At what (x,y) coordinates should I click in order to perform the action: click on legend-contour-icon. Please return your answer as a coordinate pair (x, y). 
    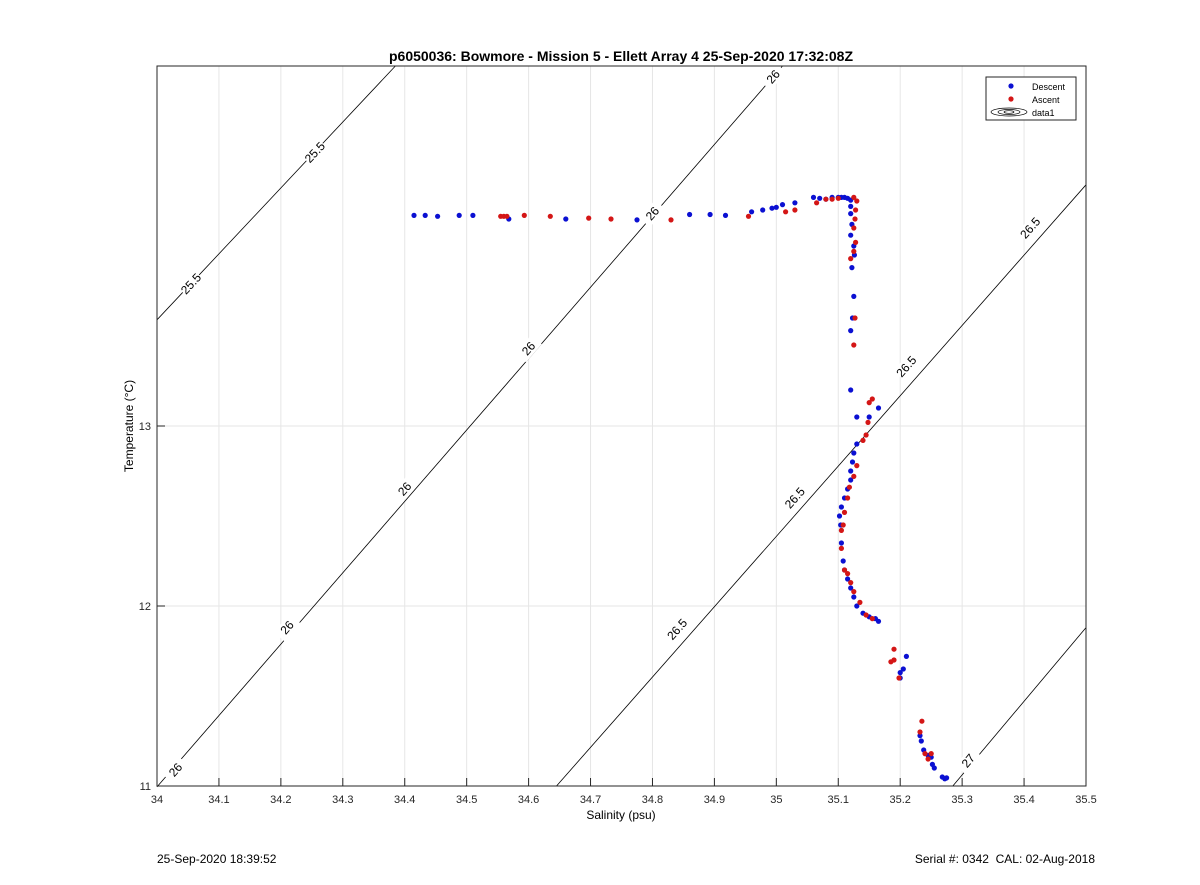
    Looking at the image, I should click on (1009, 112).